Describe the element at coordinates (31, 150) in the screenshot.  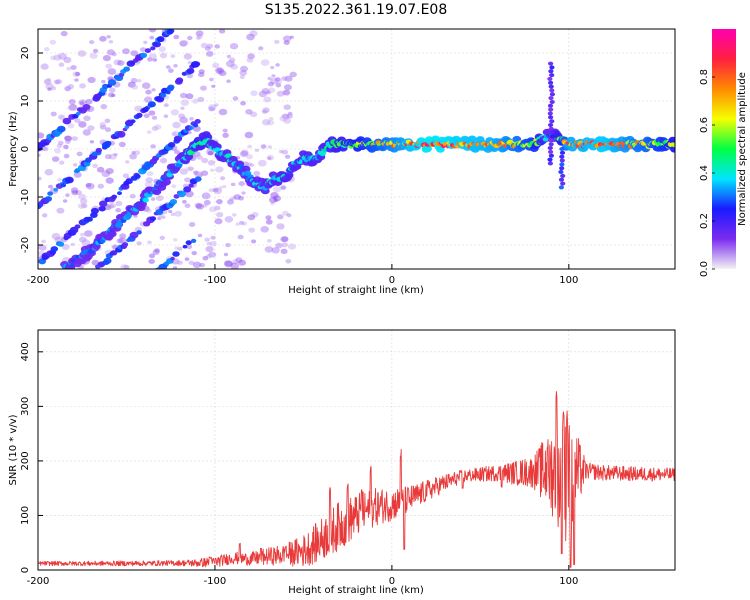
I see `spectrogram-y-ticks: -20 -10 0 10 20` at that location.